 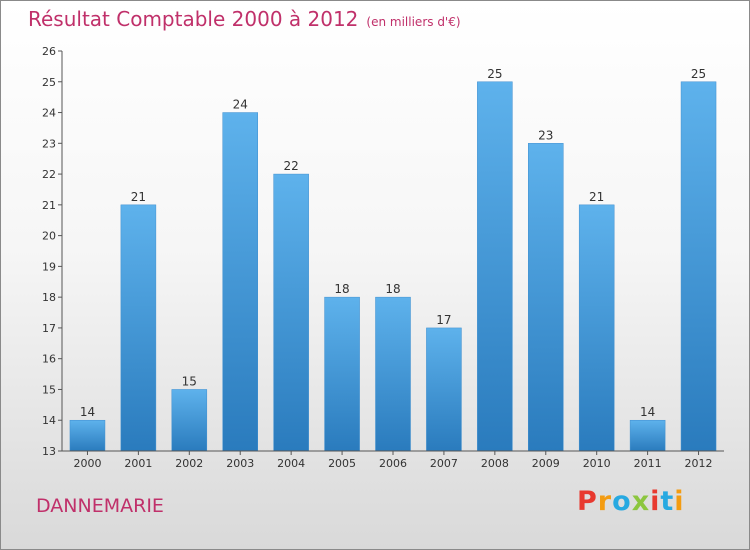 What do you see at coordinates (100, 506) in the screenshot?
I see `commune-name: DANNEMARIE` at bounding box center [100, 506].